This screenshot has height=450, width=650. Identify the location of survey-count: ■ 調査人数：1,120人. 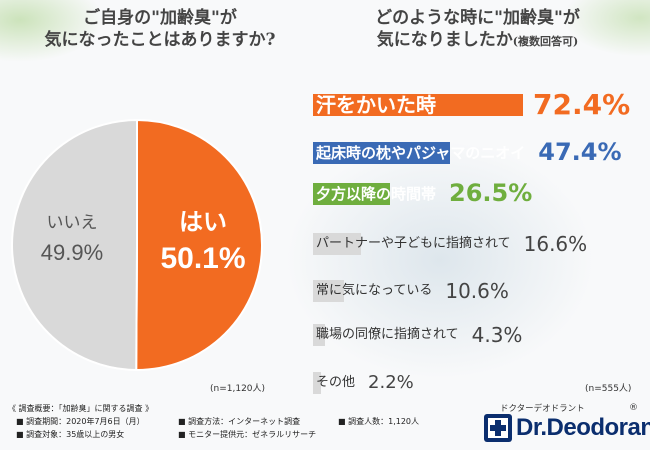
(379, 421).